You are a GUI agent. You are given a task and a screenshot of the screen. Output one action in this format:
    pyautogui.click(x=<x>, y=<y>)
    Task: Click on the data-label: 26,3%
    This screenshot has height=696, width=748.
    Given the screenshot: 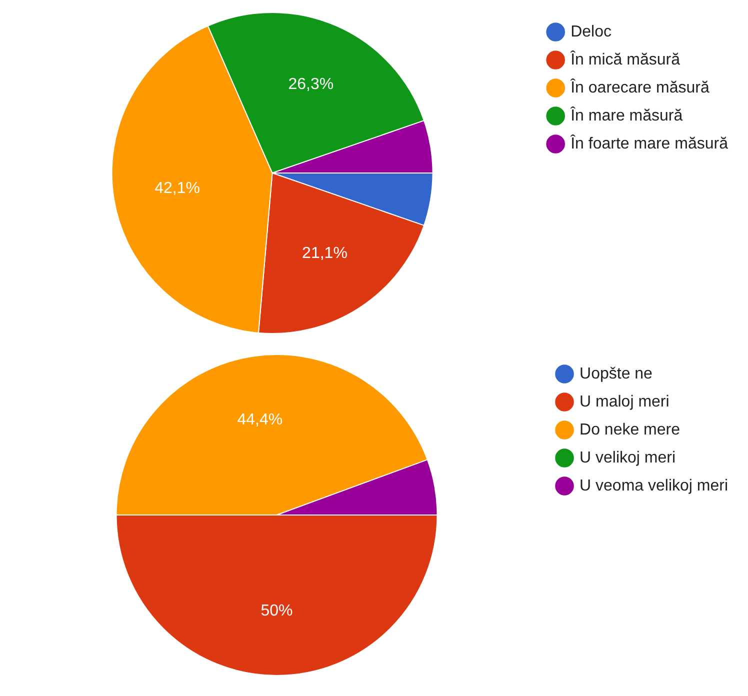 What is the action you would take?
    pyautogui.click(x=311, y=85)
    